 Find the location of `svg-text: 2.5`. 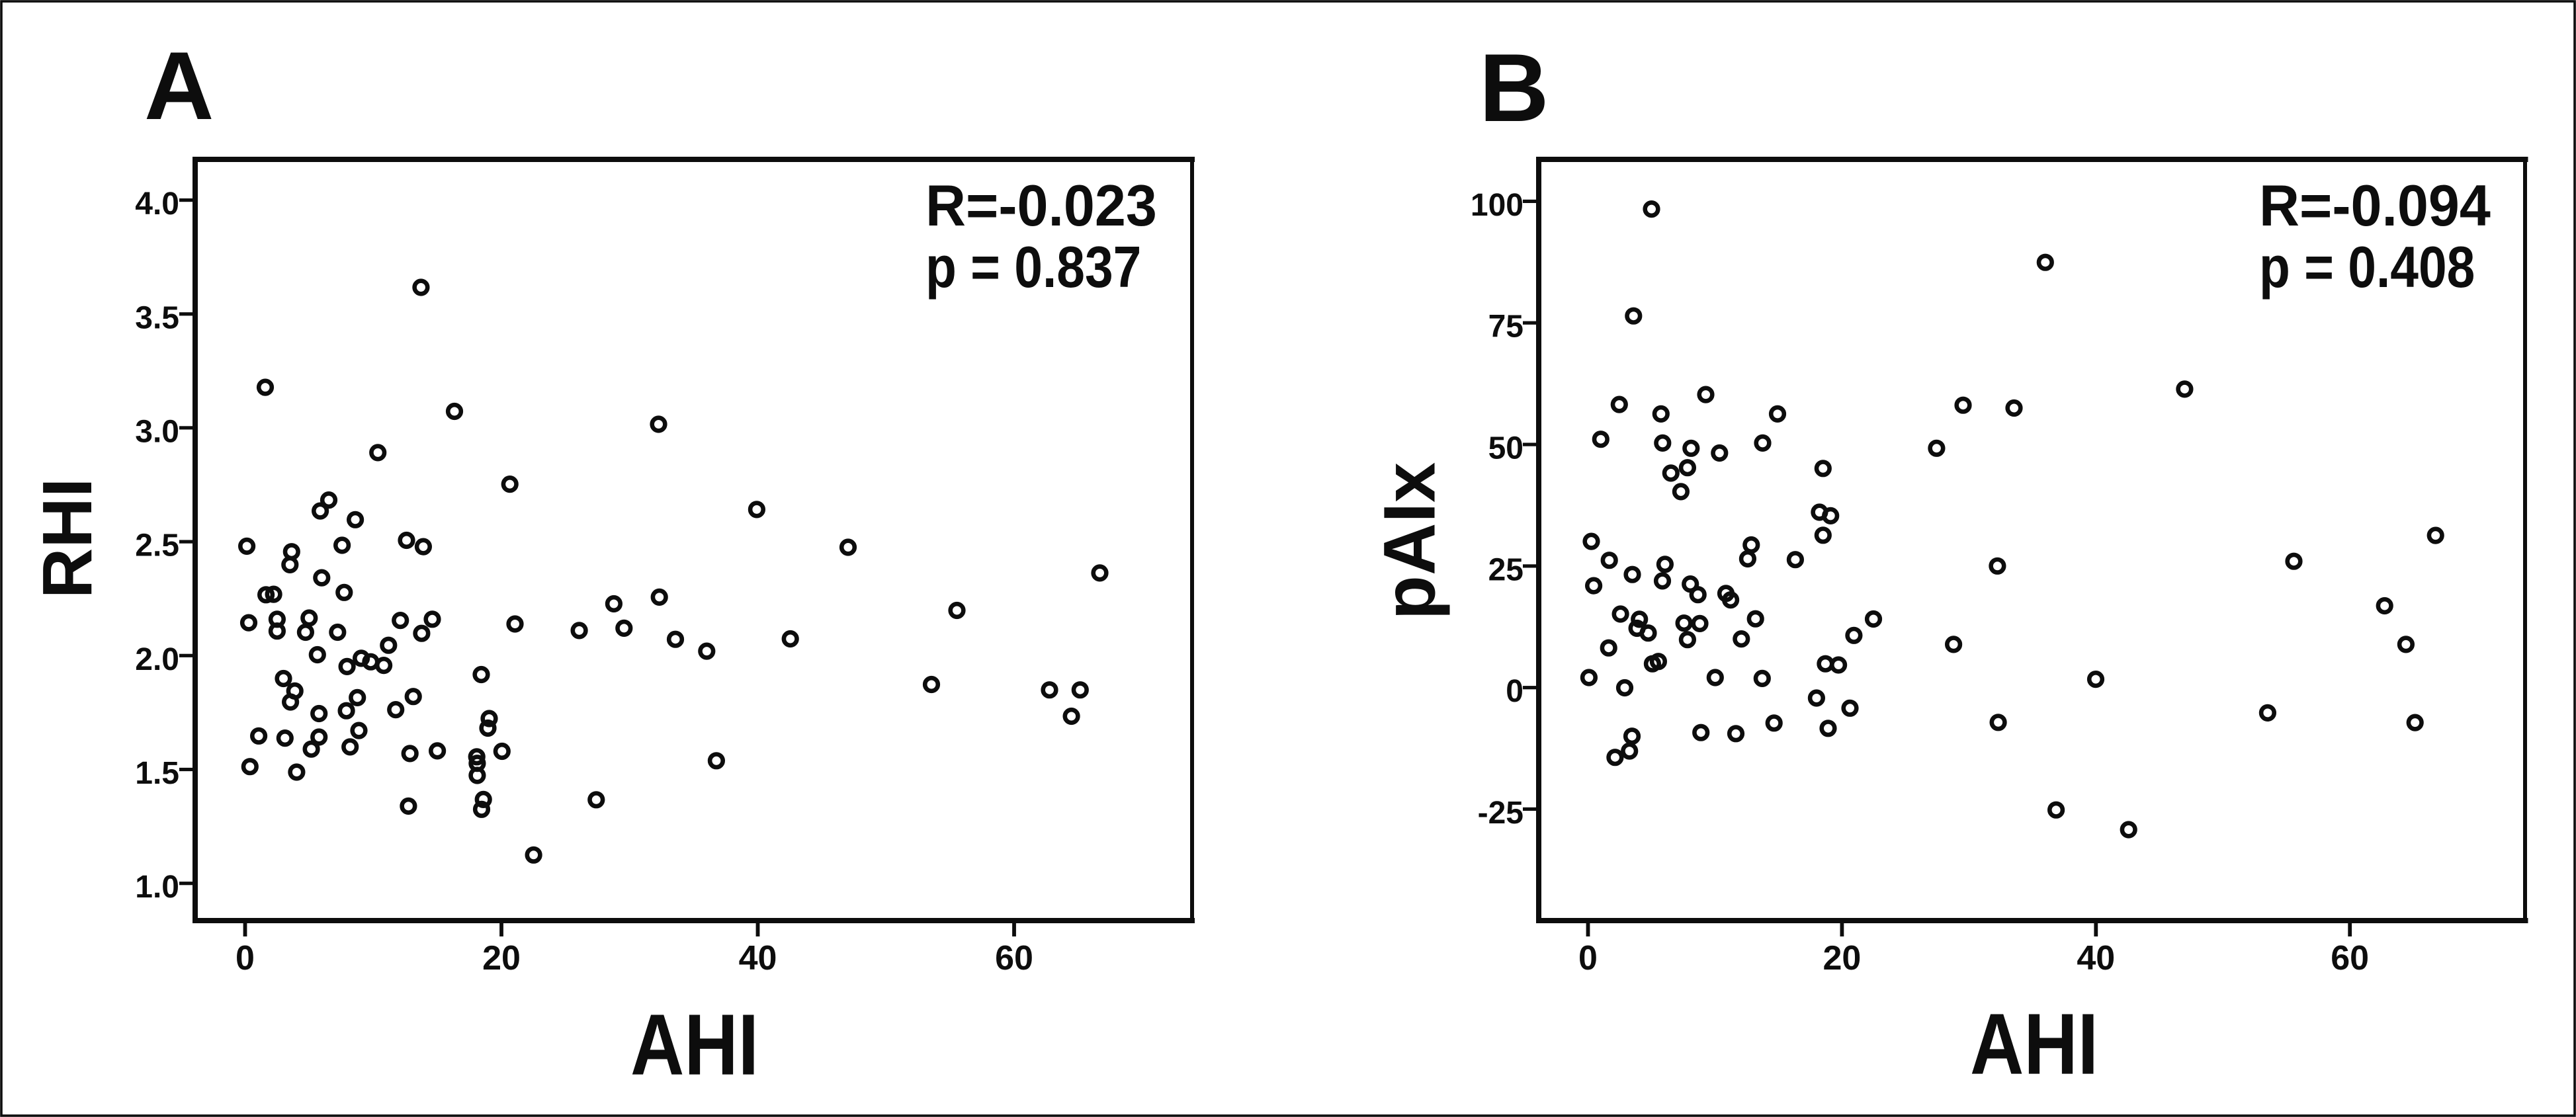

svg-text: 2.5 is located at coordinates (157, 545).